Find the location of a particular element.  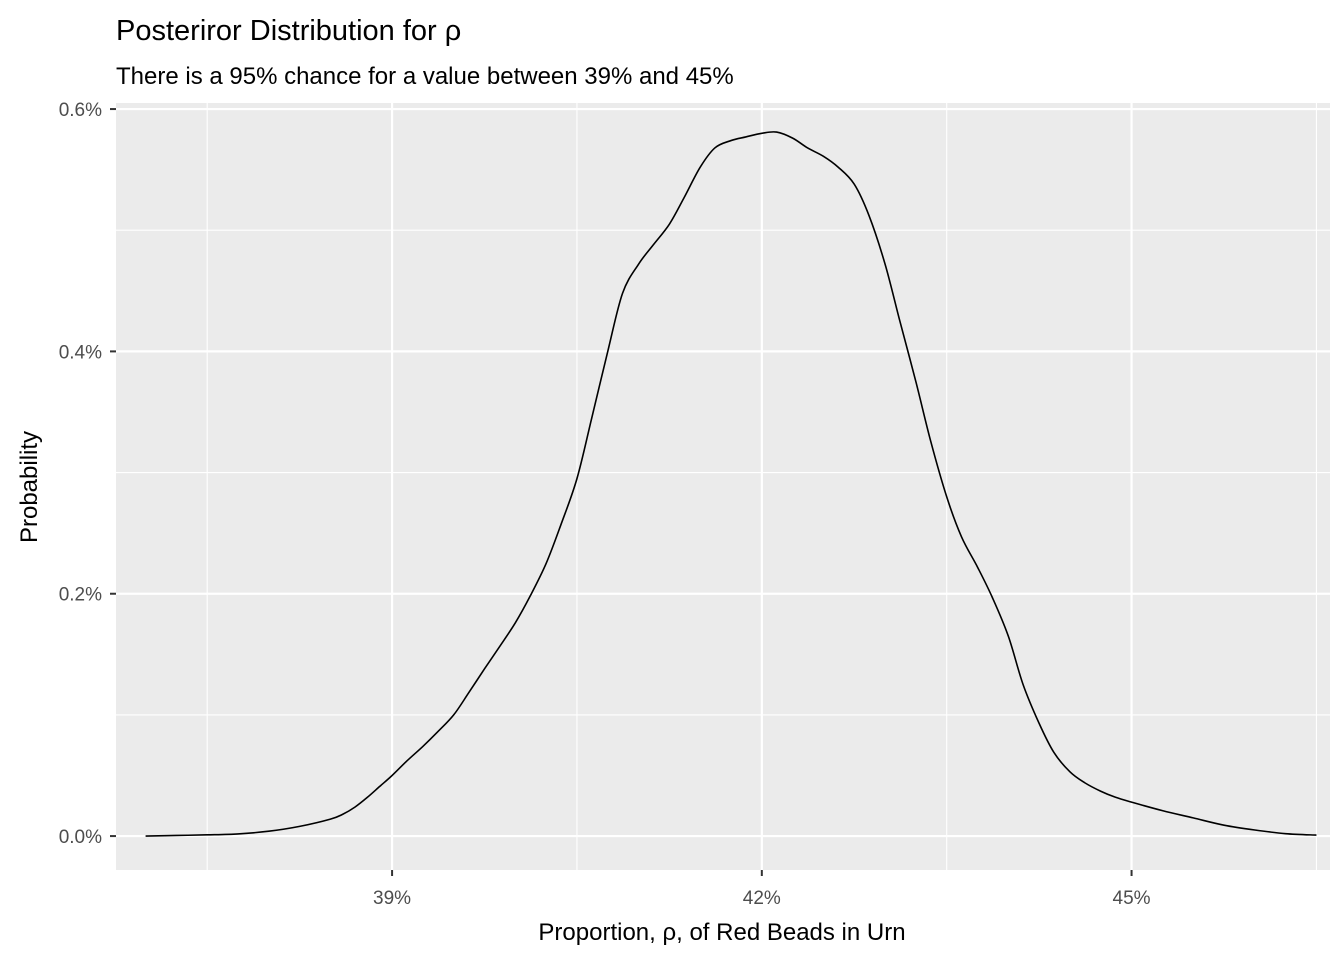

x-tick-label: 42% is located at coordinates (762, 898).